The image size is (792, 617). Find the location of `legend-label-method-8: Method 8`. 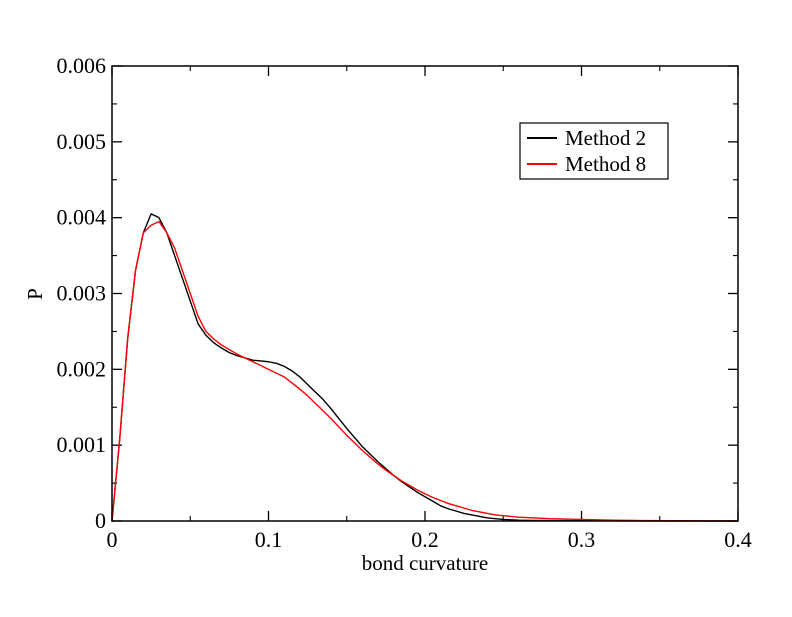

legend-label-method-8: Method 8 is located at coordinates (605, 164).